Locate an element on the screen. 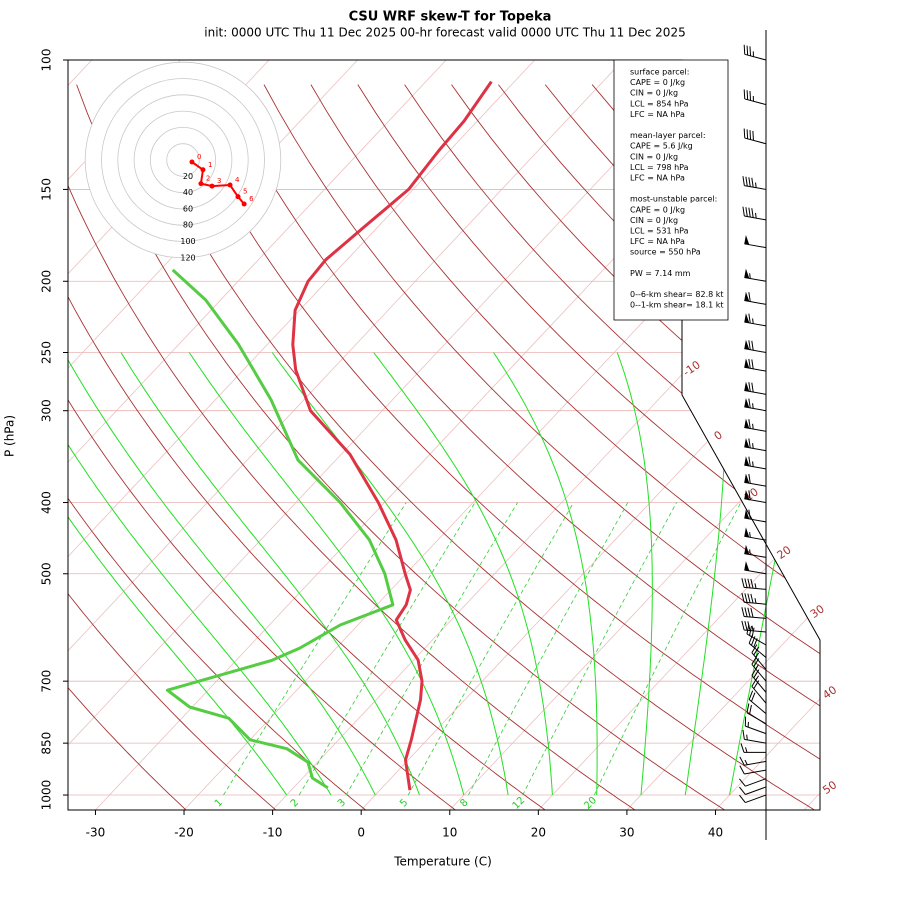  hodograph-height-label: 2 is located at coordinates (208, 179).